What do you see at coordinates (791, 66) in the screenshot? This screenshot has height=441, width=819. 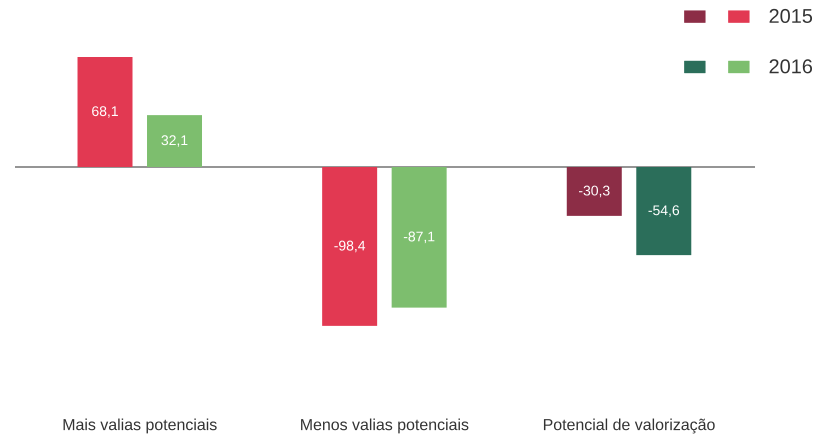 I see `legend-label: 2016` at bounding box center [791, 66].